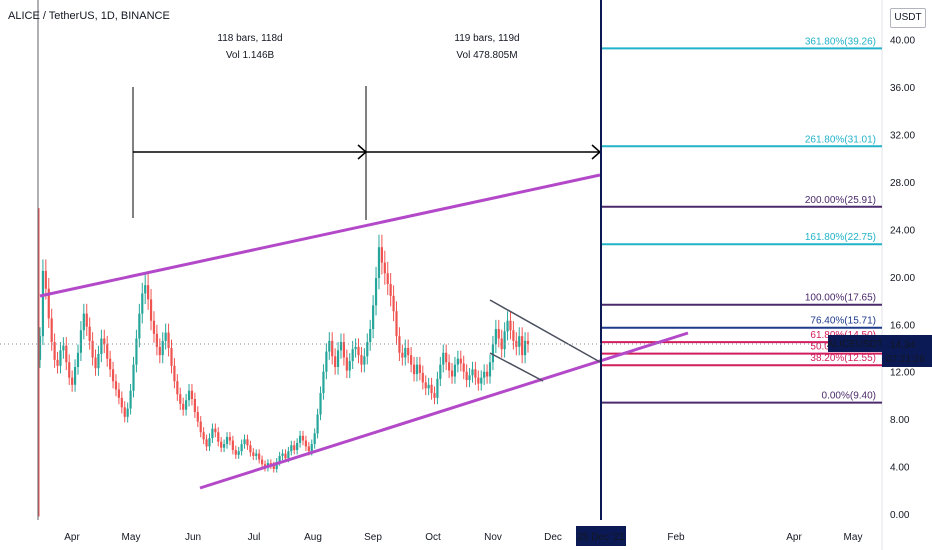  I want to click on price-tag-value: 14.34, so click(902, 345).